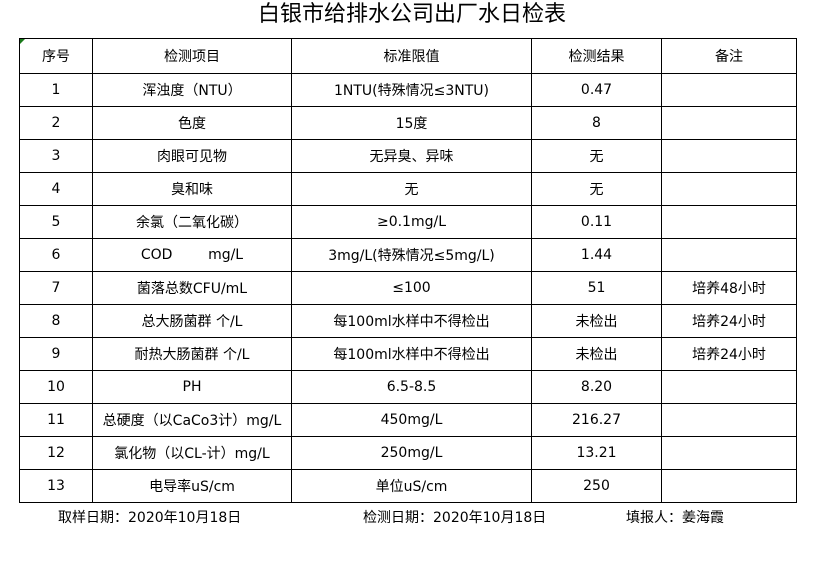 The height and width of the screenshot is (581, 824). What do you see at coordinates (411, 255) in the screenshot?
I see `cell-standard: 3mg/L(特殊情况≤5mg/L)` at bounding box center [411, 255].